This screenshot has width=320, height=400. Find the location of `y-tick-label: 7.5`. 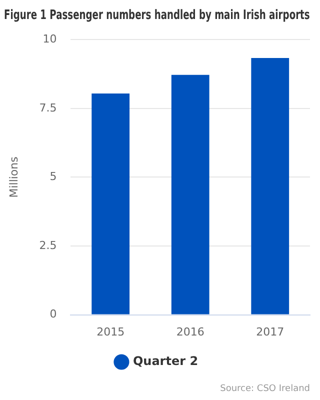

y-tick-label: 7.5 is located at coordinates (48, 107).